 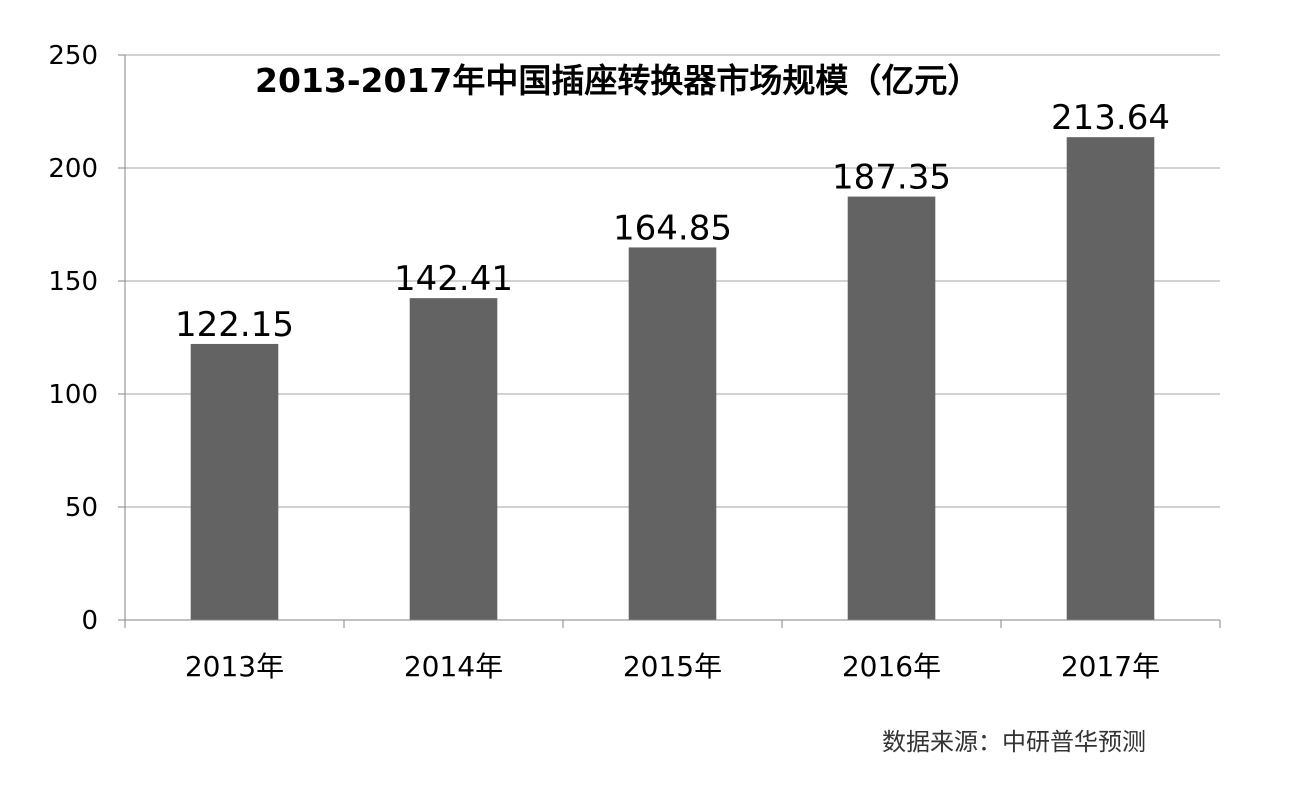 I want to click on data-label: 213.64, so click(x=1110, y=118).